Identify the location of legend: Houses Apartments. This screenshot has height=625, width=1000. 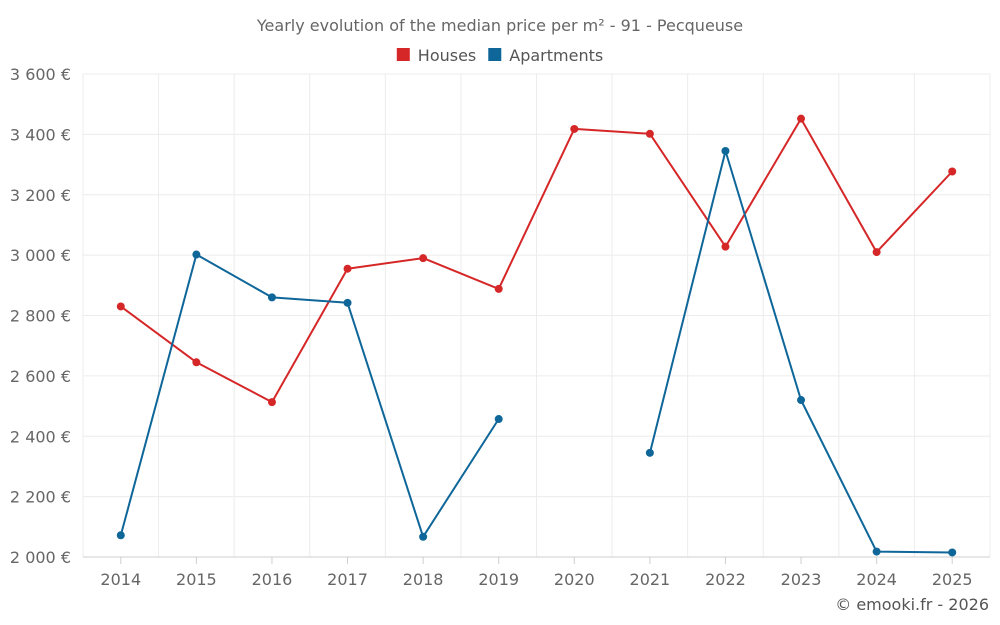
(499, 55).